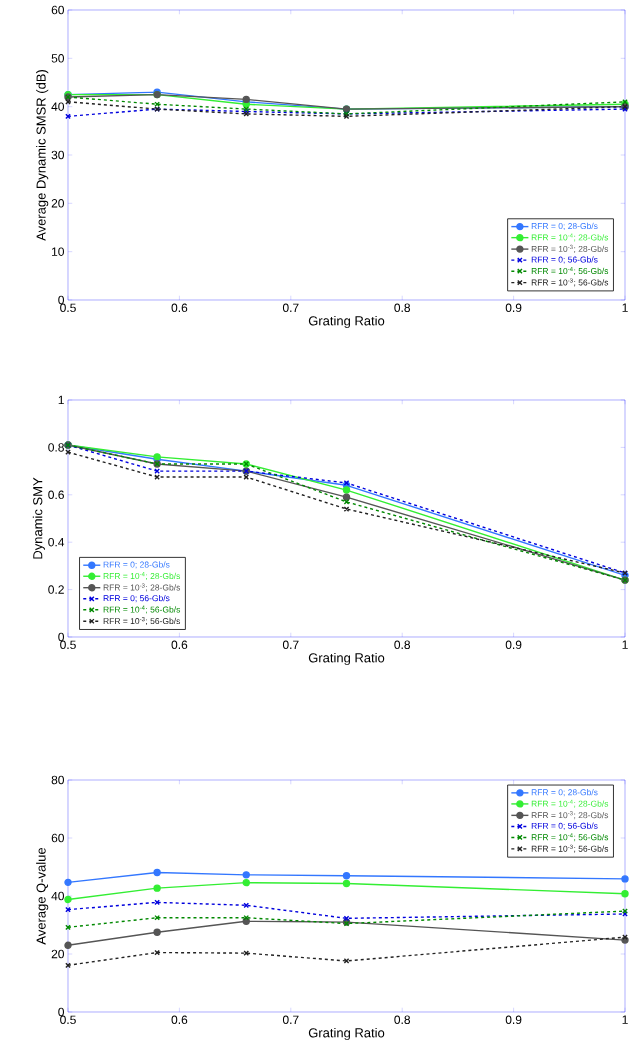 The width and height of the screenshot is (630, 1060). What do you see at coordinates (57, 780) in the screenshot?
I see `y-tick-label: 80` at bounding box center [57, 780].